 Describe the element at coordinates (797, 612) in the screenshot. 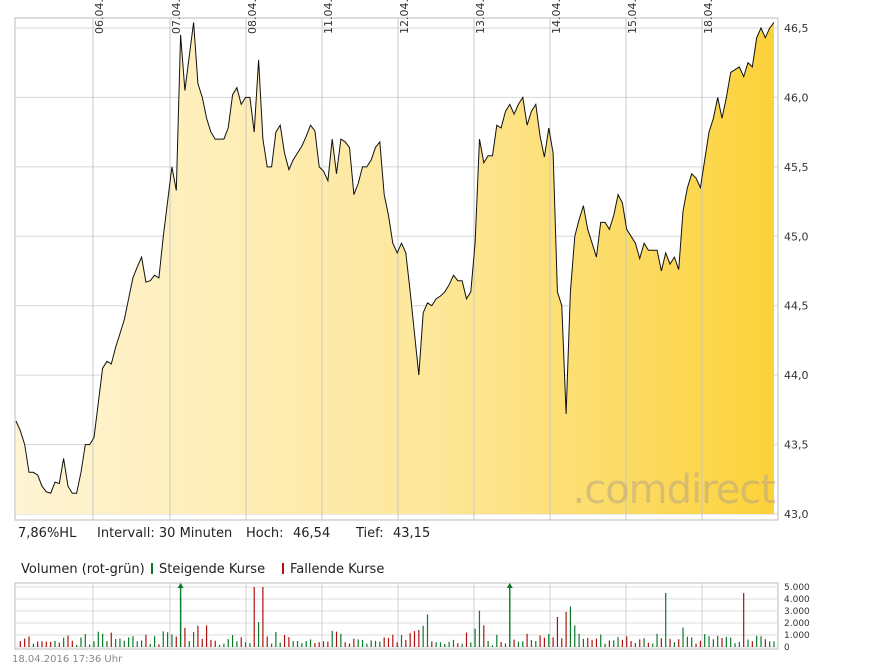

I see `volume-tick-label: 3.000` at that location.